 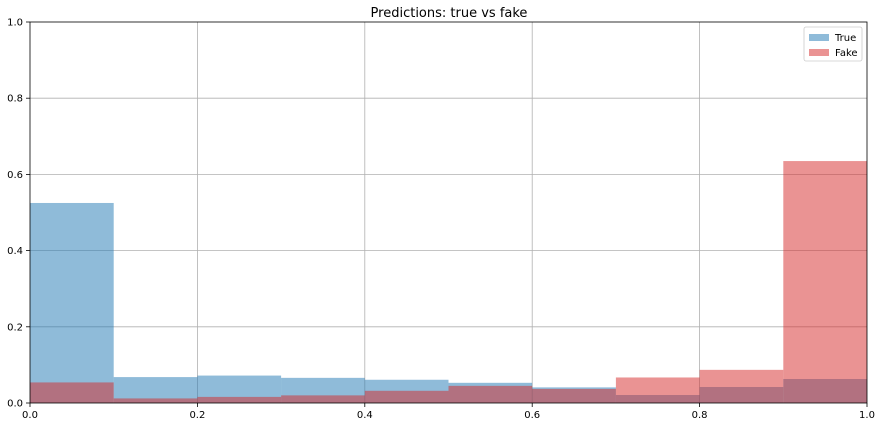 What do you see at coordinates (15, 327) in the screenshot?
I see `y-tick-label: 0.2` at bounding box center [15, 327].